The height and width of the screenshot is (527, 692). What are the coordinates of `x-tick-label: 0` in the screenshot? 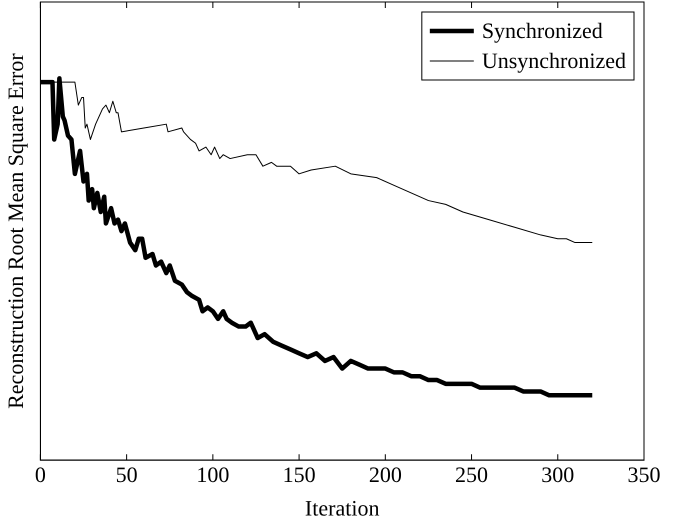 It's located at (40, 475).